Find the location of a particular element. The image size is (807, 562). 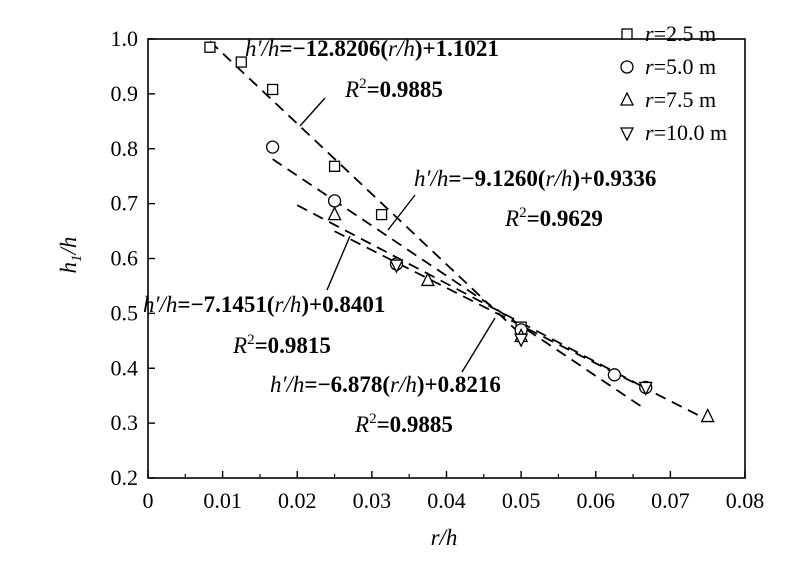

fit-equation: h′/h=−7.1451(r/h)+0.8401 is located at coordinates (264, 304).